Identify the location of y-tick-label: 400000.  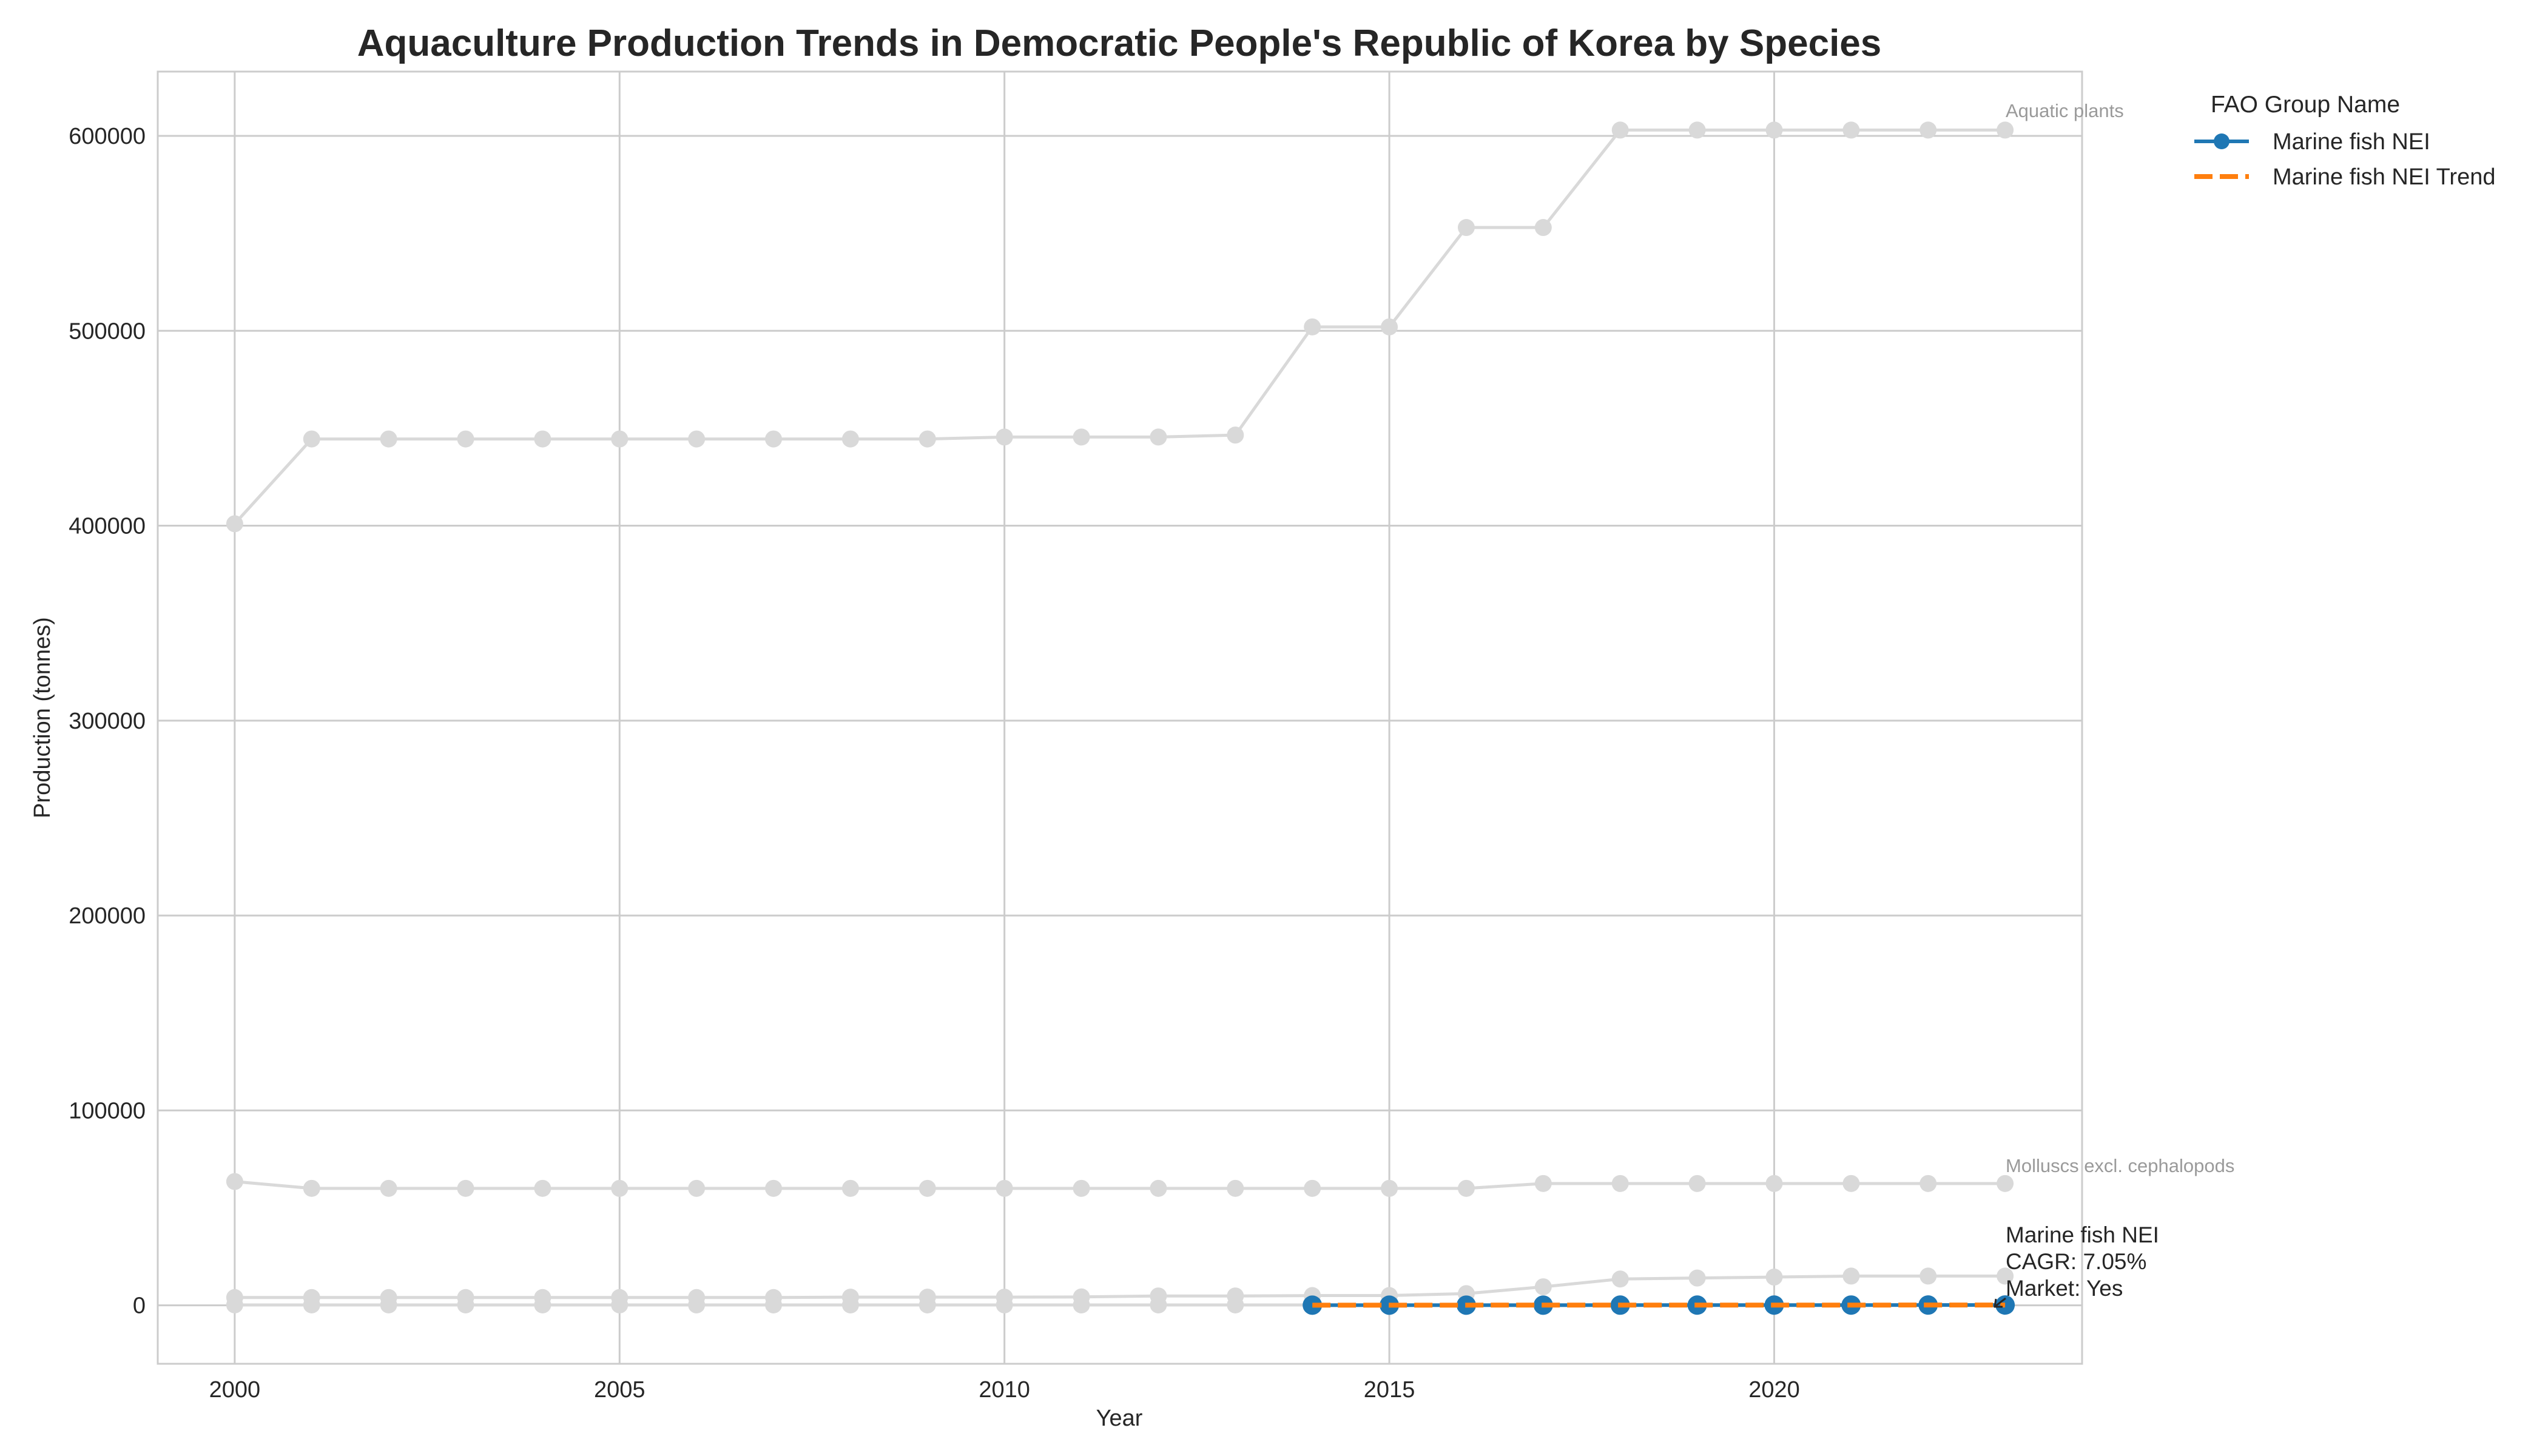
(107, 526).